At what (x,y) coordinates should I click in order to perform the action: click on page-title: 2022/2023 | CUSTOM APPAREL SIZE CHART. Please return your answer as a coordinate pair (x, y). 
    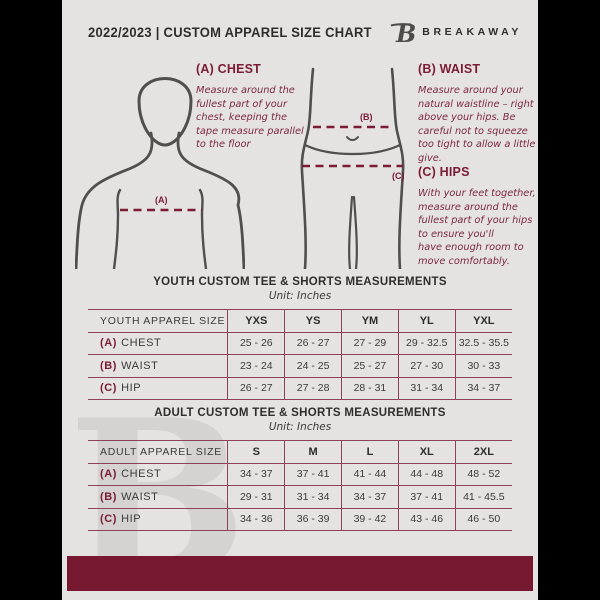
    Looking at the image, I should click on (230, 32).